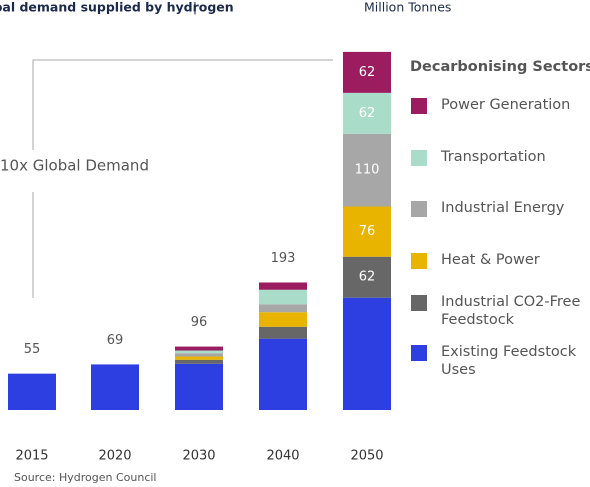  Describe the element at coordinates (74, 166) in the screenshot. I see `annotation: 10x Global Demand` at that location.